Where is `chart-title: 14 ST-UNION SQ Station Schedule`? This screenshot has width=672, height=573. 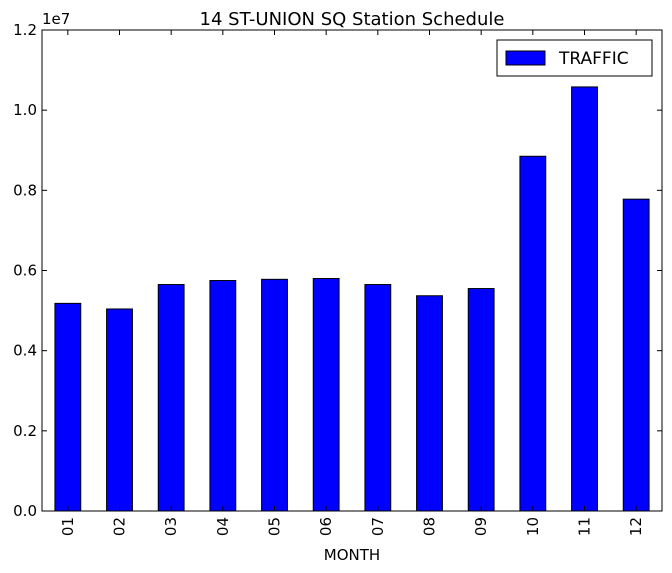
chart-title: 14 ST-UNION SQ Station Schedule is located at coordinates (352, 19).